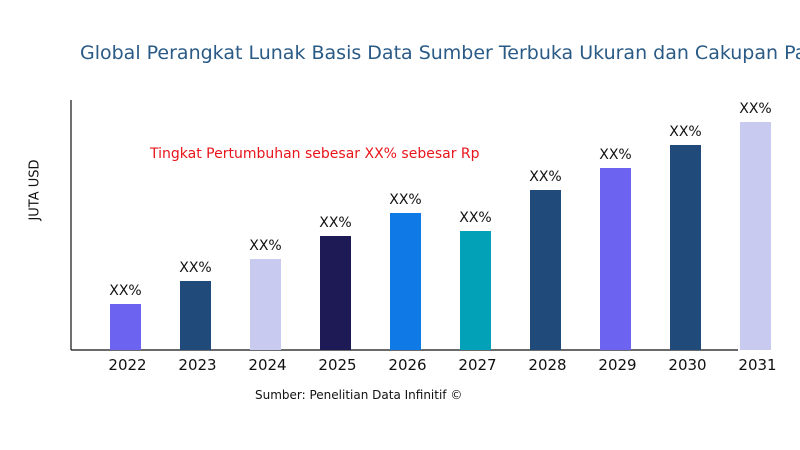 This screenshot has width=800, height=450. I want to click on bar-2023, so click(195, 315).